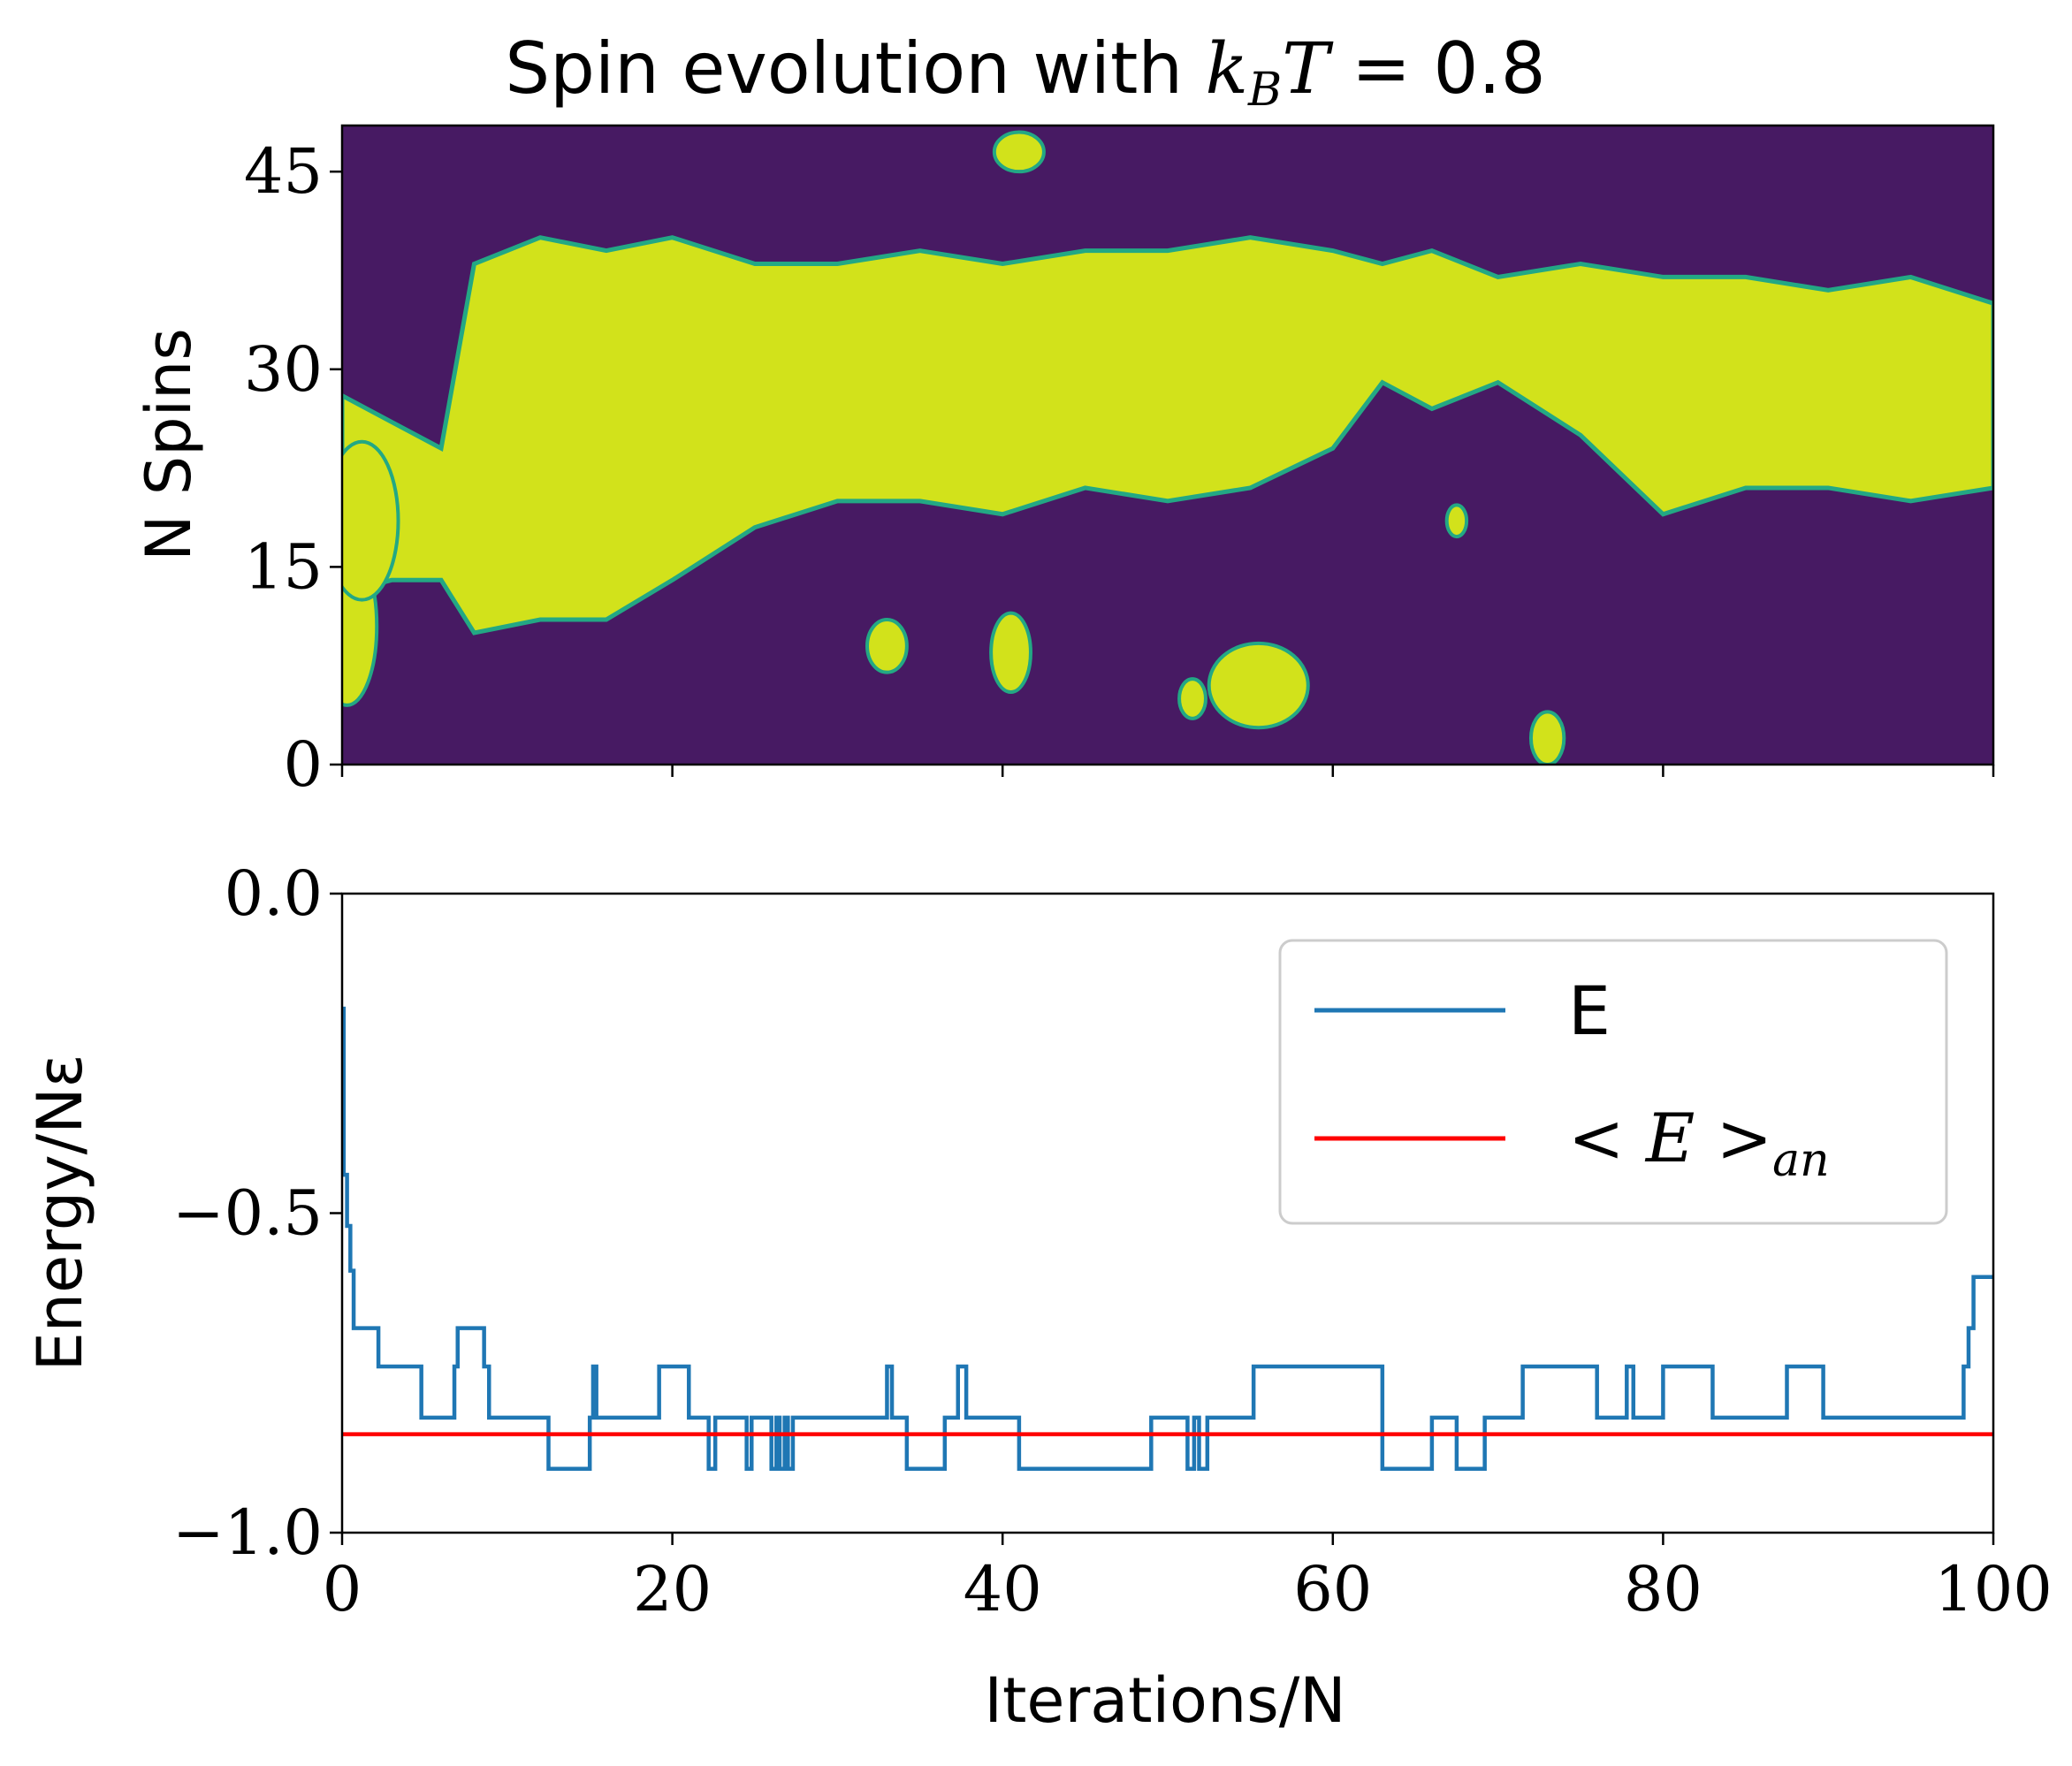 The image size is (2072, 1766). What do you see at coordinates (1025, 72) in the screenshot?
I see `chart-title: Spin evolution with kBT = 0.8` at bounding box center [1025, 72].